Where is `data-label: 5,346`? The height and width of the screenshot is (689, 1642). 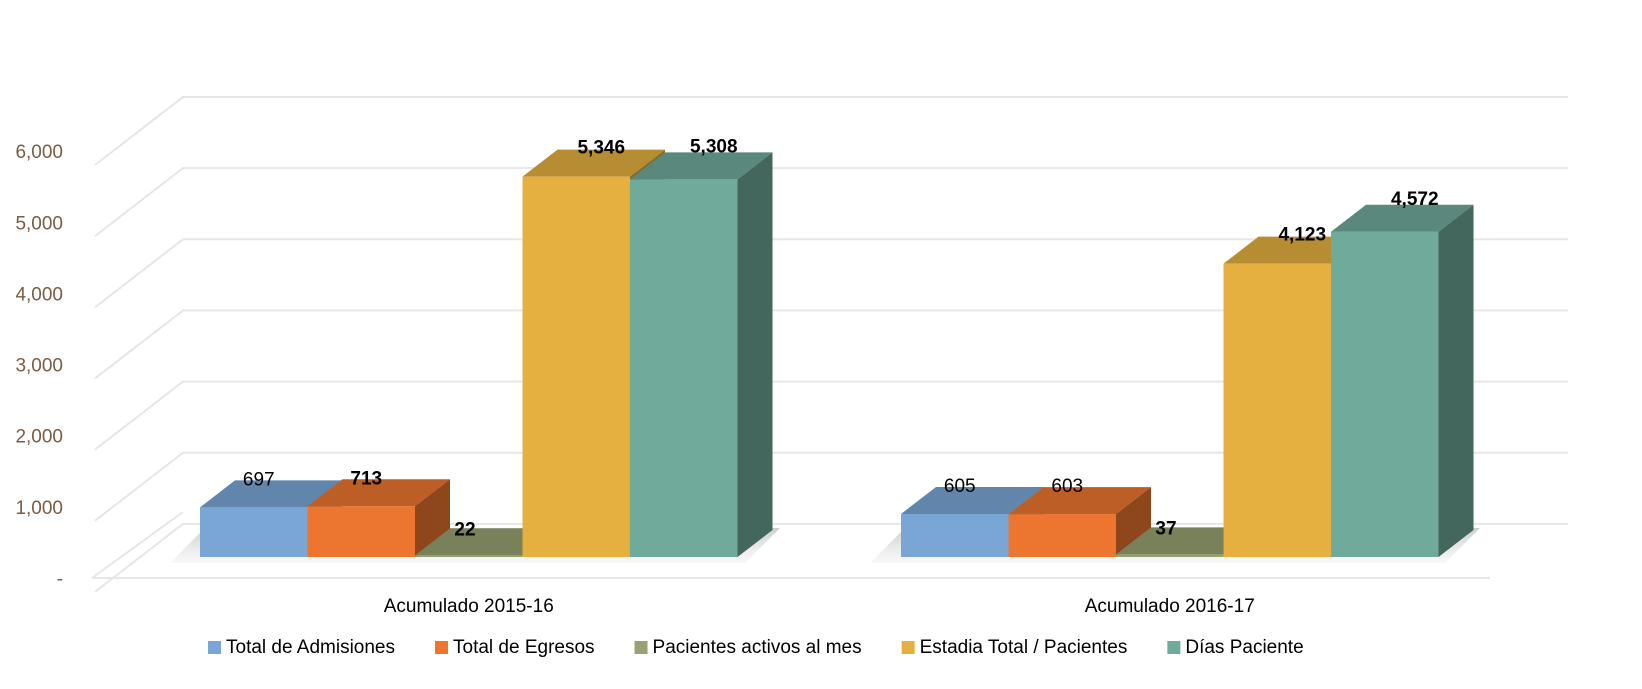
data-label: 5,346 is located at coordinates (601, 148).